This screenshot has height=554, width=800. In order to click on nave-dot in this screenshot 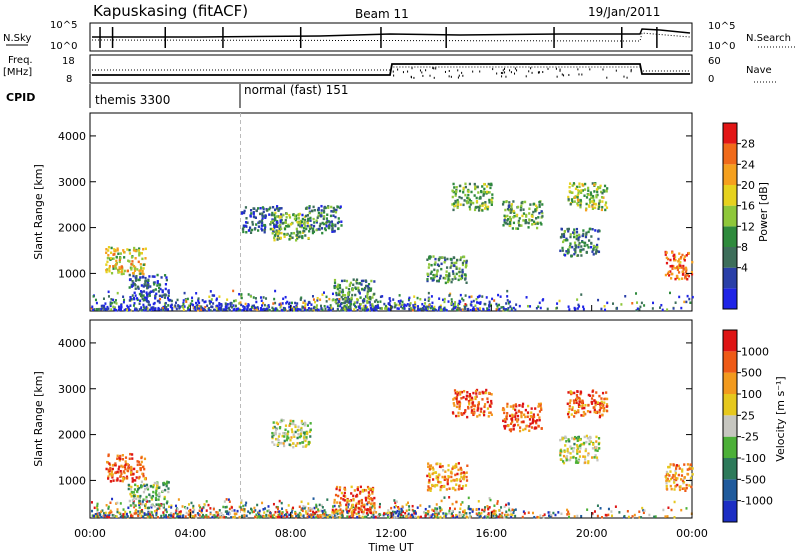, I will do `click(497, 73)`.